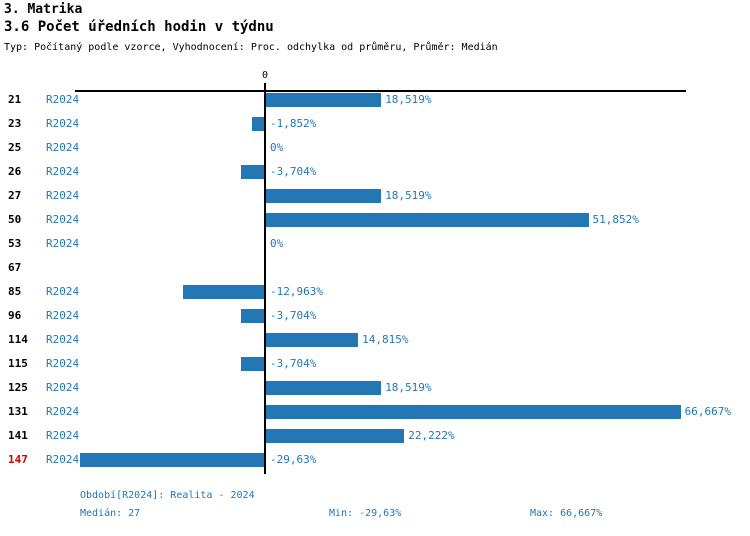 The height and width of the screenshot is (536, 750). I want to click on row-id-label: 131, so click(18, 411).